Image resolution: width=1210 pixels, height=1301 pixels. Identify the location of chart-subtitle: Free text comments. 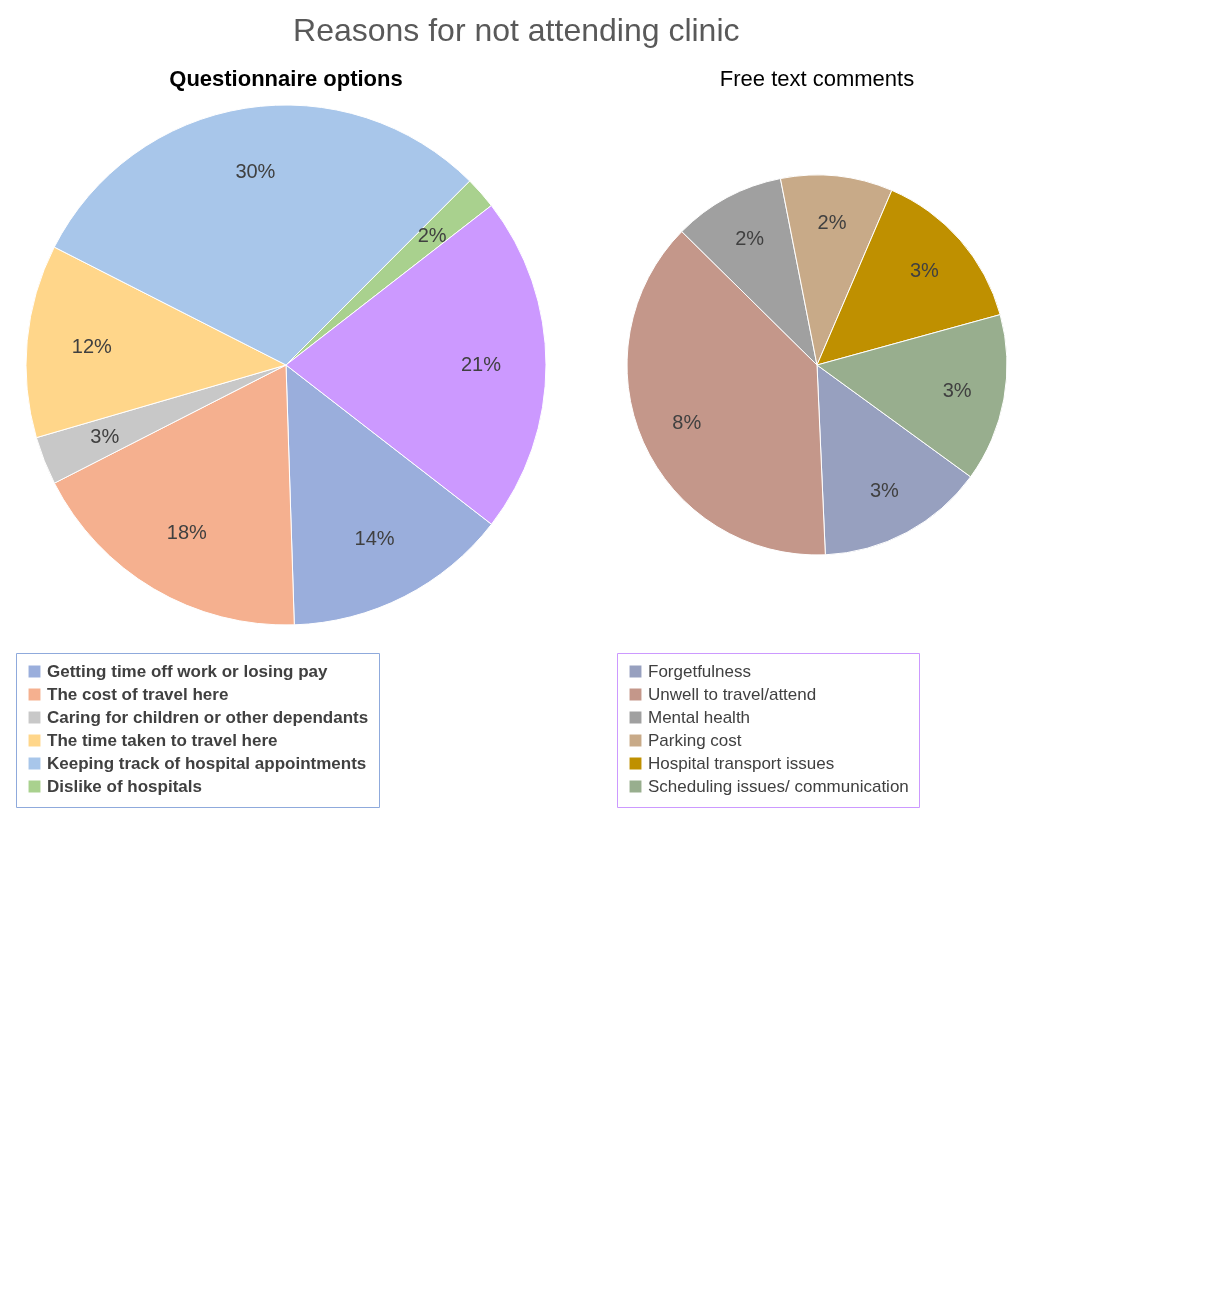
(817, 78).